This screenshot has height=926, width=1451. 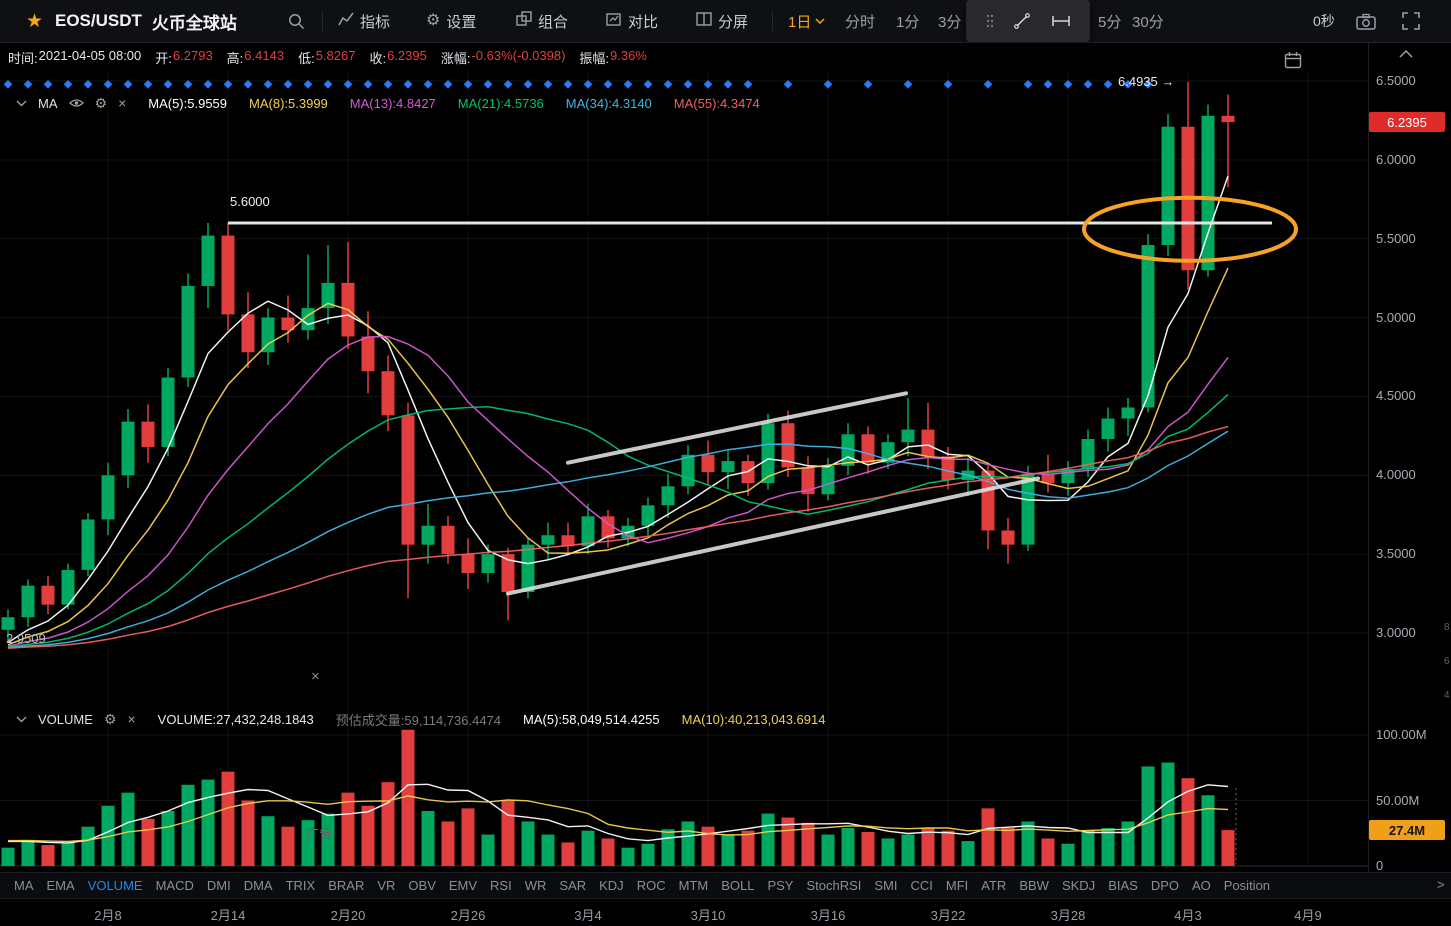 What do you see at coordinates (258, 885) in the screenshot?
I see `tab-dma: DMA` at bounding box center [258, 885].